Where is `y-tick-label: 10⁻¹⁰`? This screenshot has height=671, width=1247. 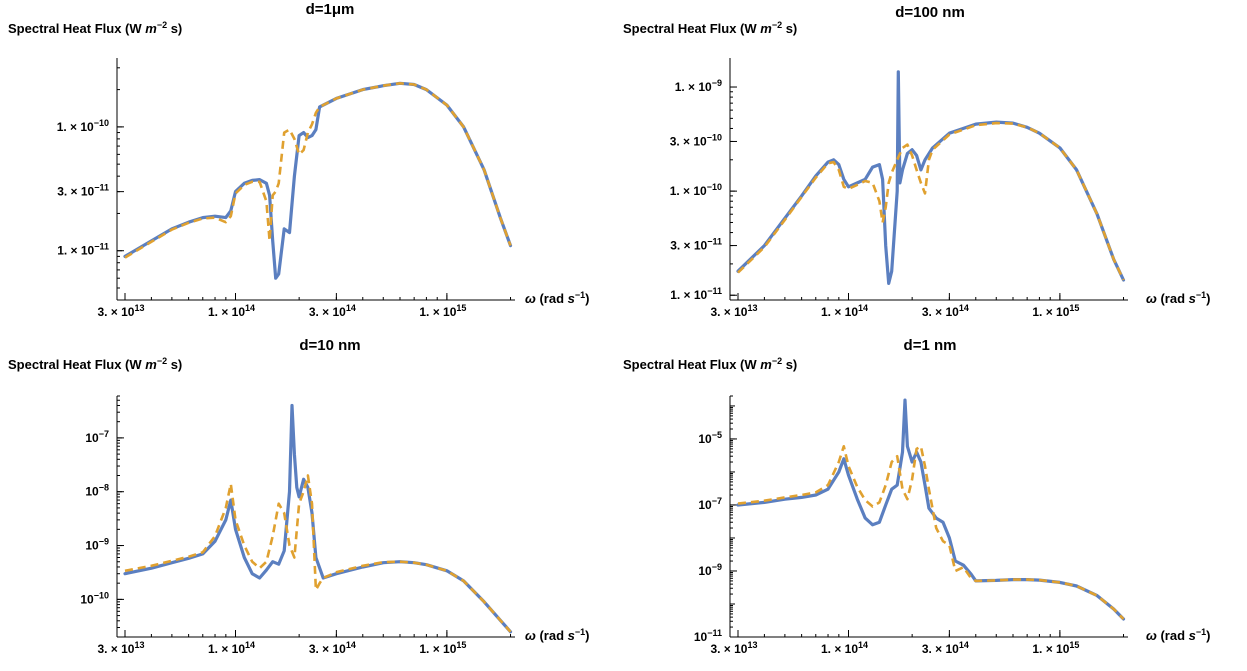 y-tick-label: 10⁻¹⁰ is located at coordinates (94, 598).